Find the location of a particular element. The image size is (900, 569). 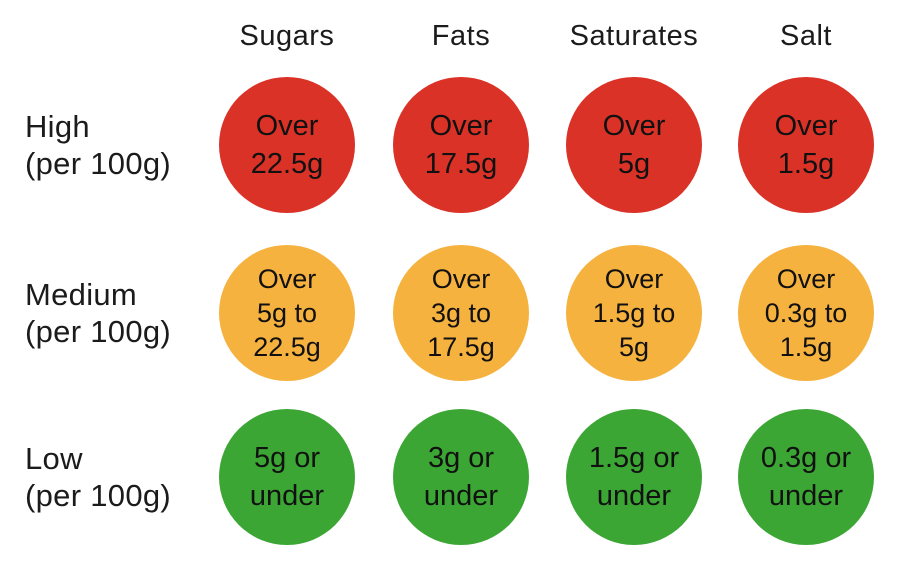

circle-text-line: 1.5g or is located at coordinates (634, 458).